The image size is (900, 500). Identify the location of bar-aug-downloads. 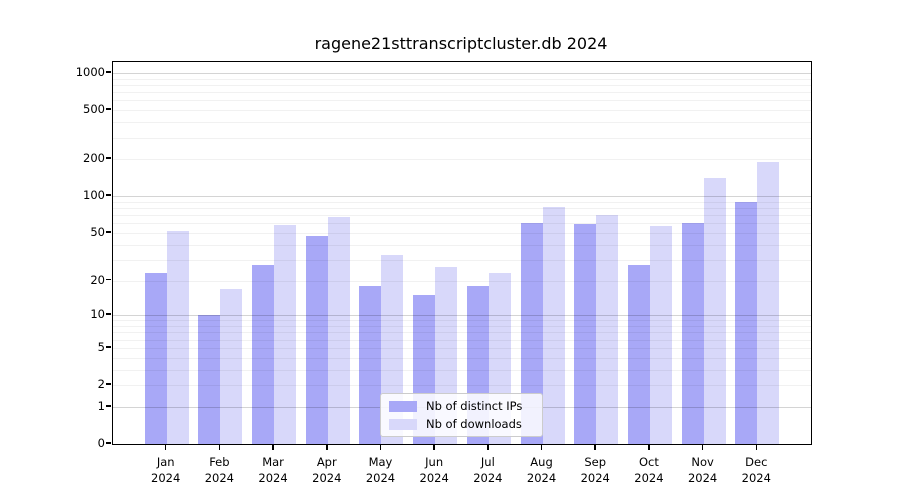
(553, 325).